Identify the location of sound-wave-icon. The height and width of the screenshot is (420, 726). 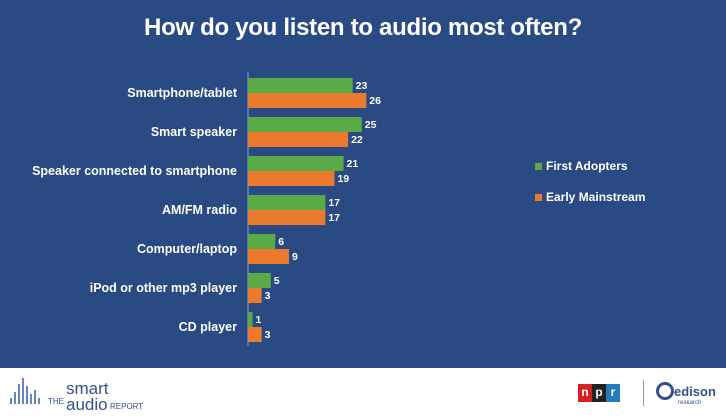
(31, 395).